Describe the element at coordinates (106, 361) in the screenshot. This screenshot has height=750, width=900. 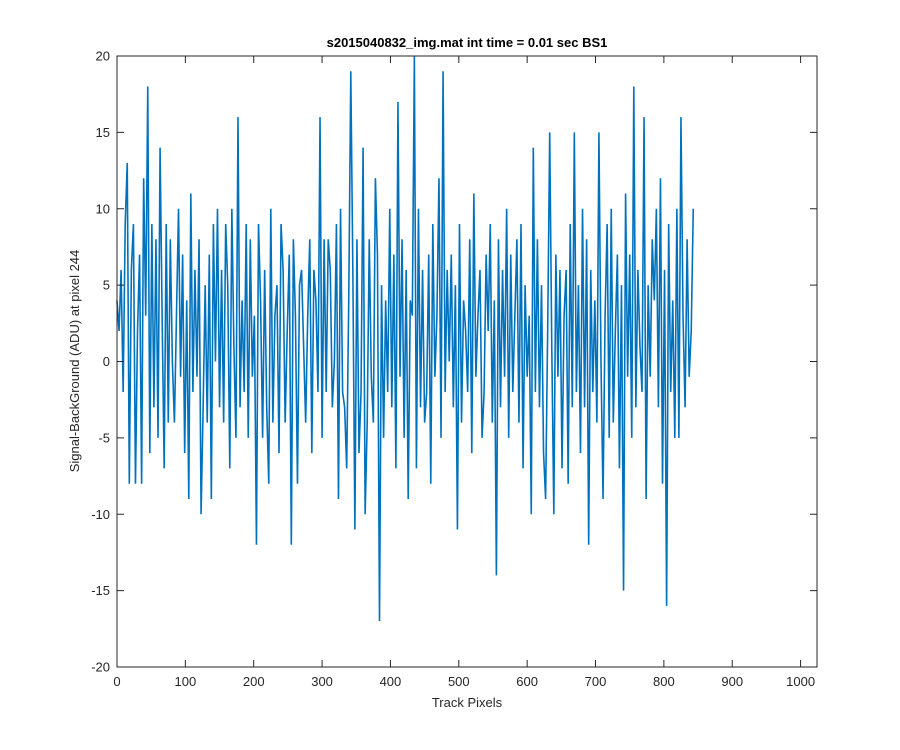
I see `y-tick-label: 0` at that location.